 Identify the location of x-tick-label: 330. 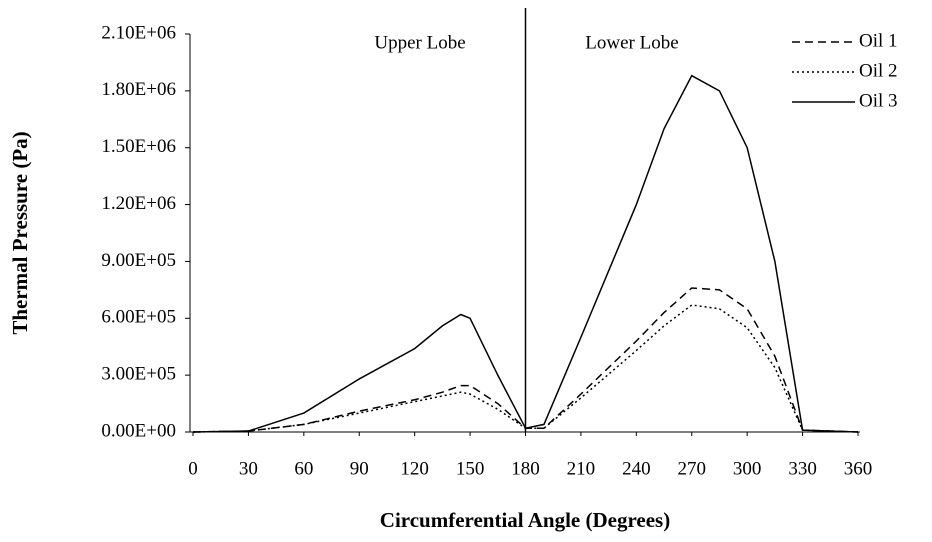
(802, 468).